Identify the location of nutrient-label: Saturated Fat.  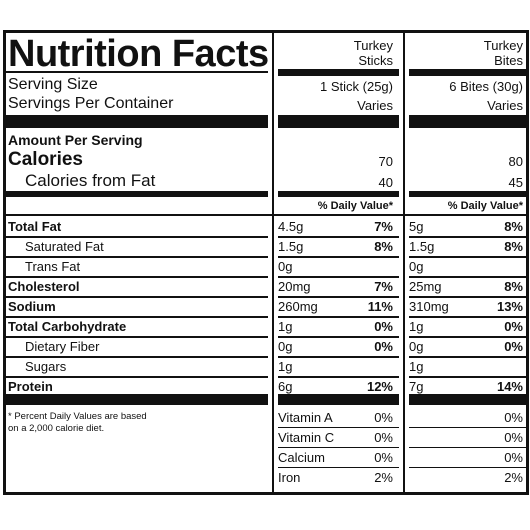
(64, 246).